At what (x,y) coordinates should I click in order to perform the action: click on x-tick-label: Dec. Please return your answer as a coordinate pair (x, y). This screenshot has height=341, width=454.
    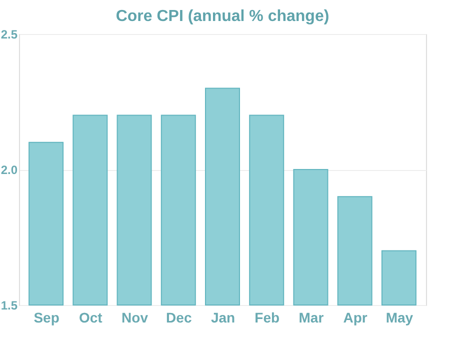
    Looking at the image, I should click on (179, 318).